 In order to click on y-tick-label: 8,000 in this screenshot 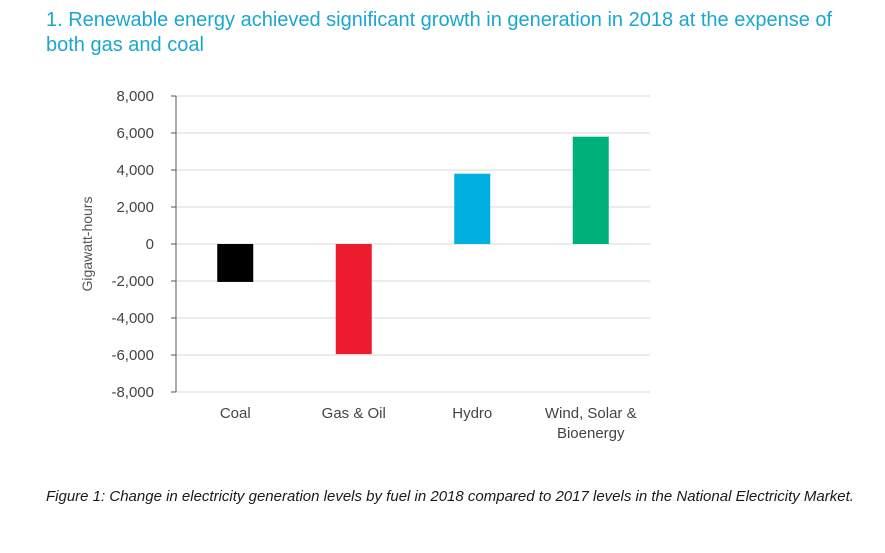, I will do `click(135, 96)`.